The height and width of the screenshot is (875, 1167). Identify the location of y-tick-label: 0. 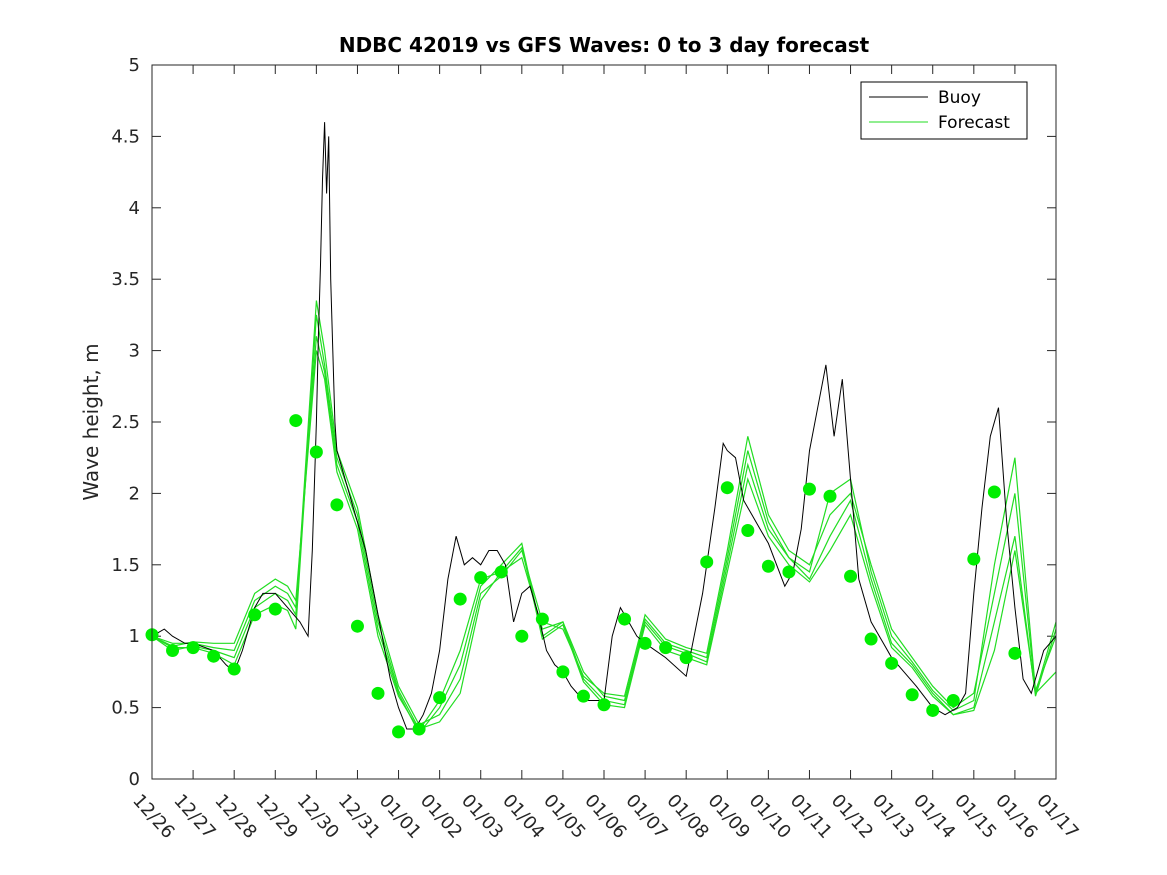
(134, 779).